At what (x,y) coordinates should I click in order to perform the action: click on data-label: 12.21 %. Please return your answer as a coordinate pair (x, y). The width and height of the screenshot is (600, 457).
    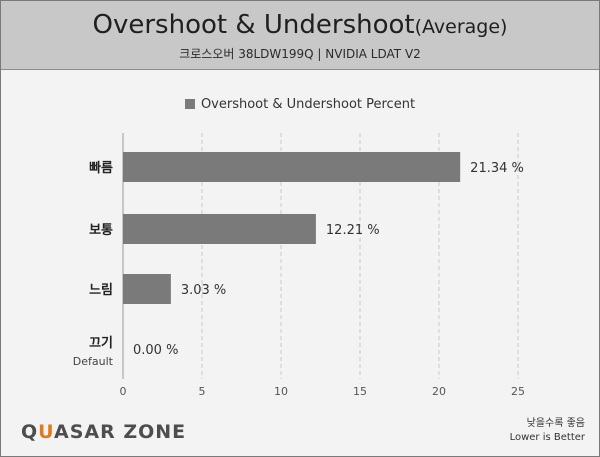
    Looking at the image, I should click on (353, 230).